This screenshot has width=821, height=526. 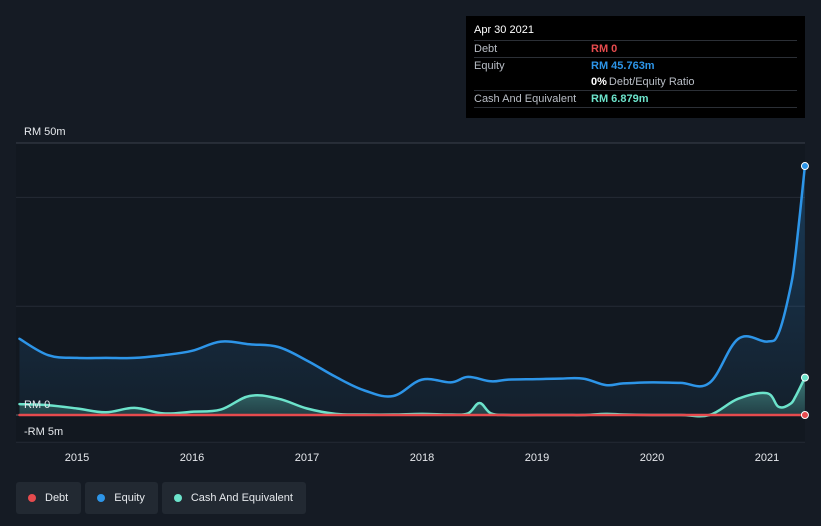 What do you see at coordinates (77, 458) in the screenshot?
I see `x-tick-label: 2015` at bounding box center [77, 458].